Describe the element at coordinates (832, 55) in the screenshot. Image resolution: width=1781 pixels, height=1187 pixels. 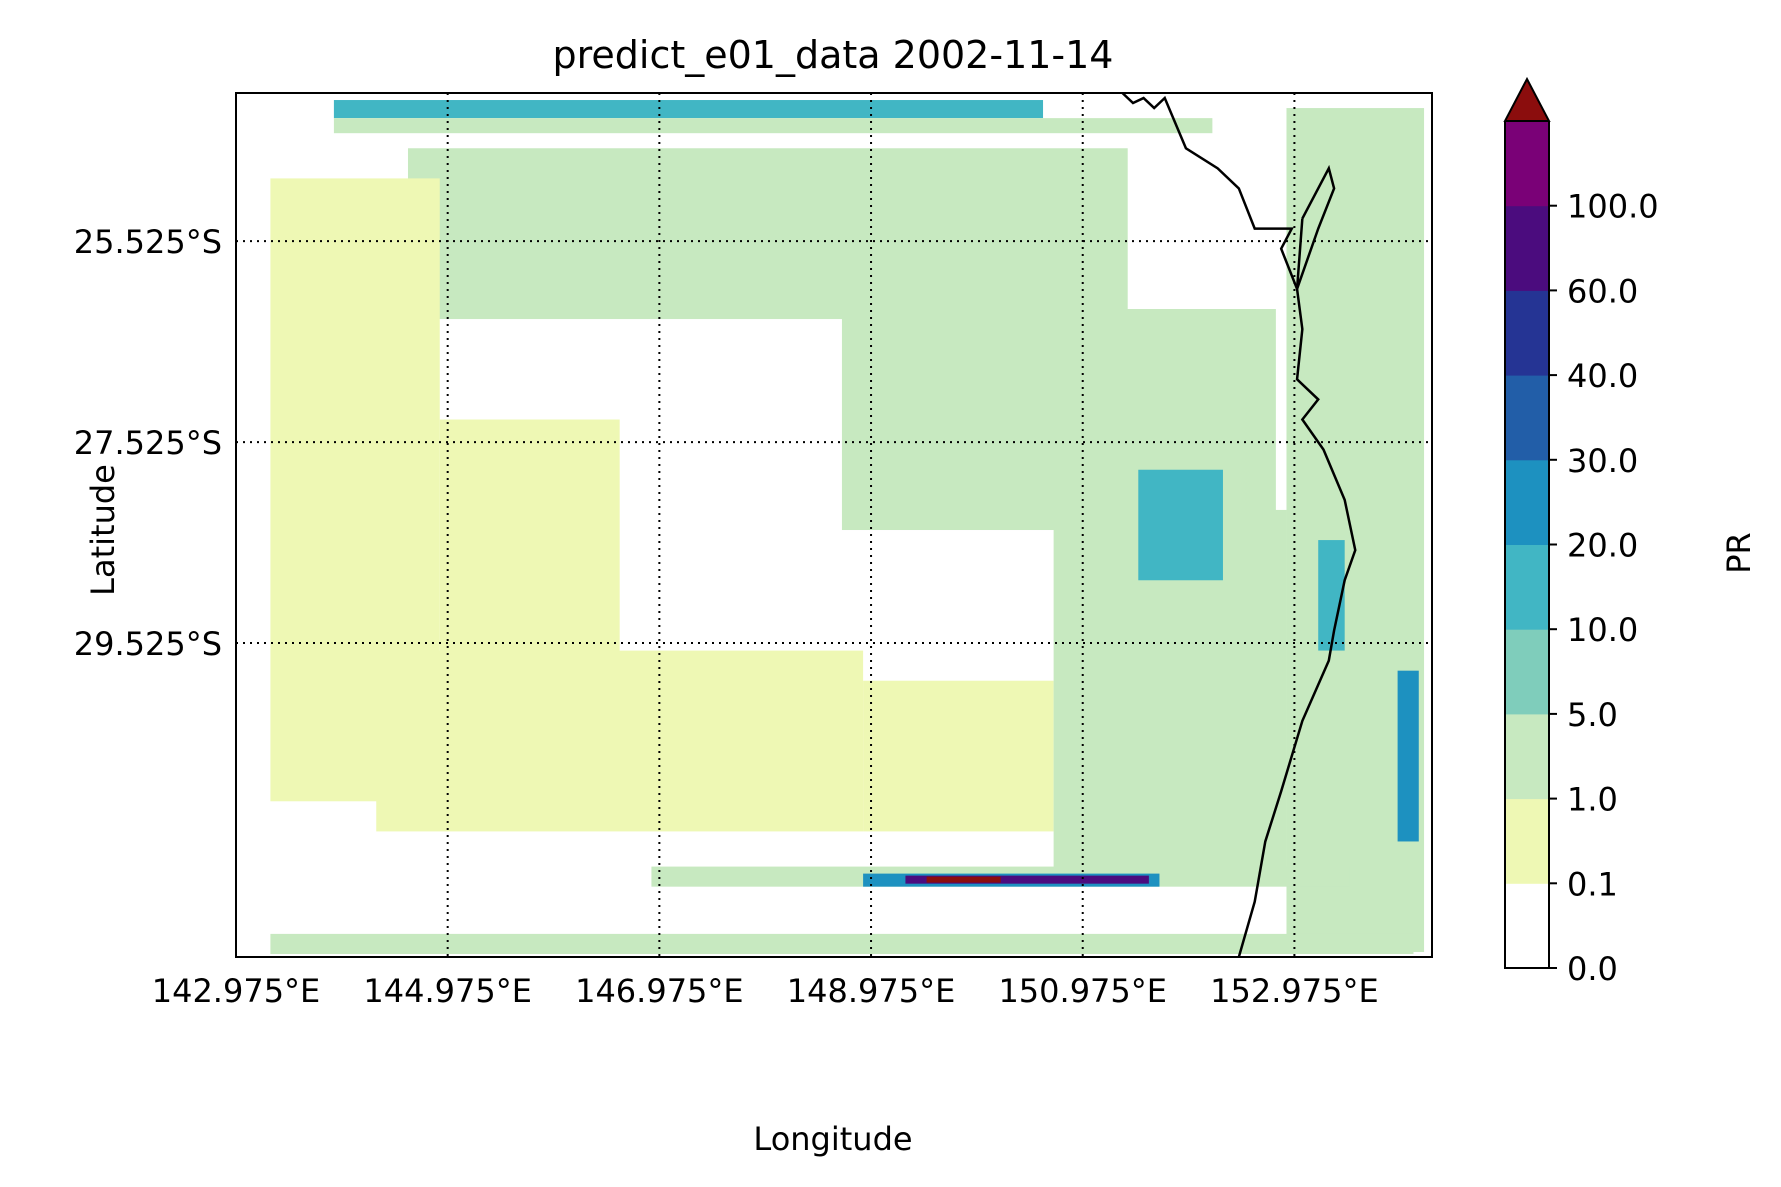
I see `chart-title: predict_e01_data 2002-11-14` at that location.